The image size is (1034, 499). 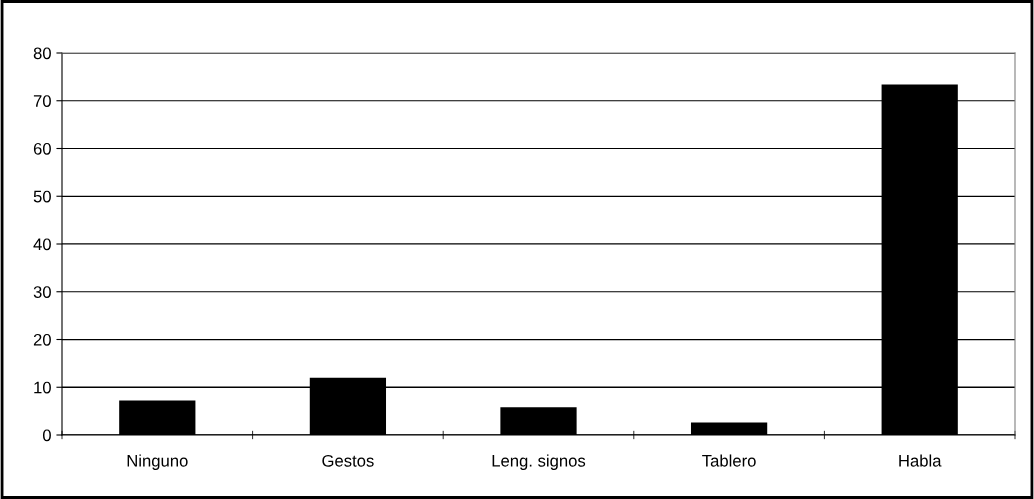 What do you see at coordinates (42, 292) in the screenshot?
I see `y-tick-label: 30` at bounding box center [42, 292].